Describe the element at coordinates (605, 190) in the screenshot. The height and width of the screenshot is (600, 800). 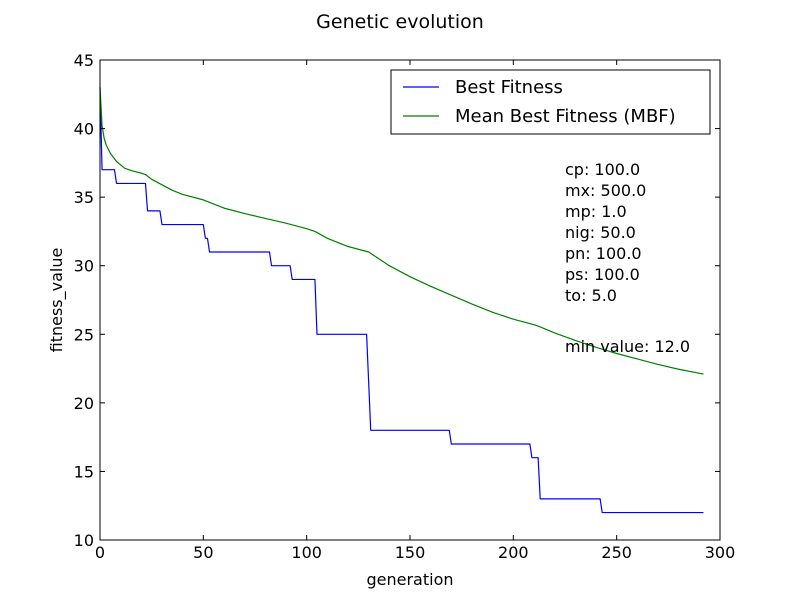
I see `annotation-mx: mx: 500.0` at that location.